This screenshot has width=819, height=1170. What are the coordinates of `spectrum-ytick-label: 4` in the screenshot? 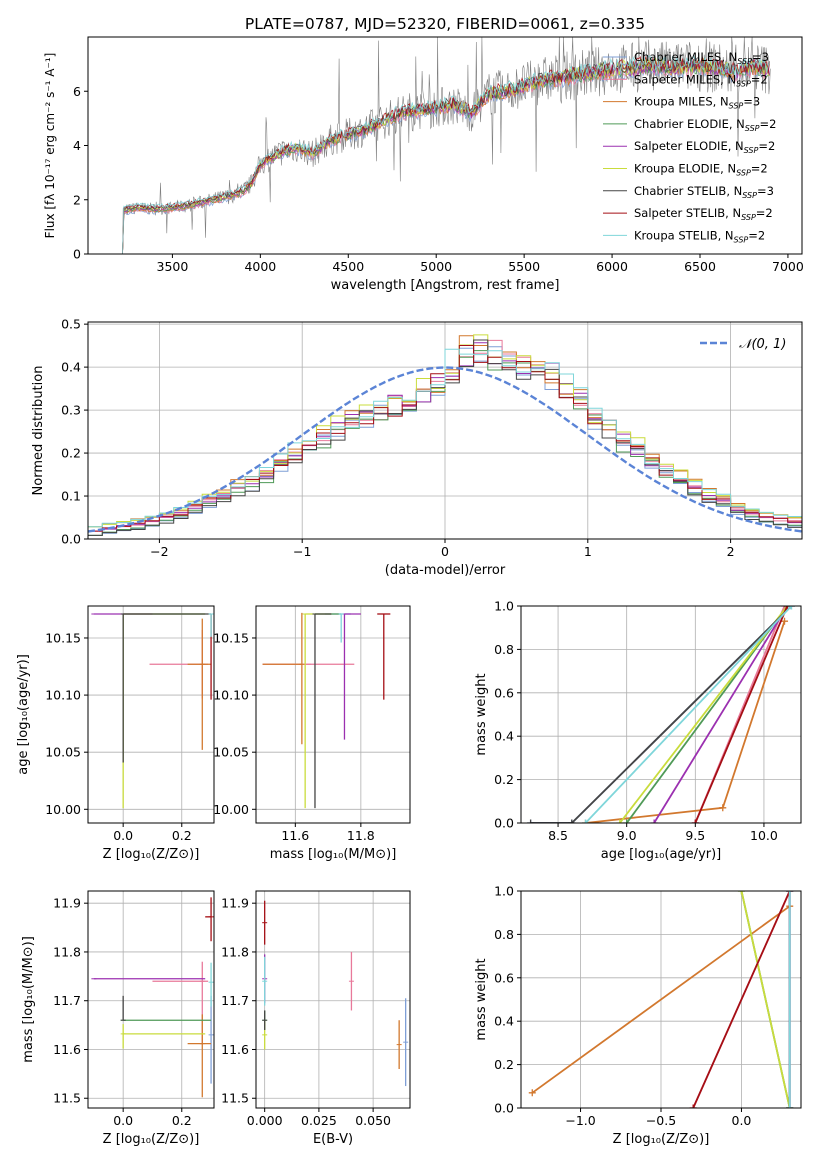 It's located at (77, 145).